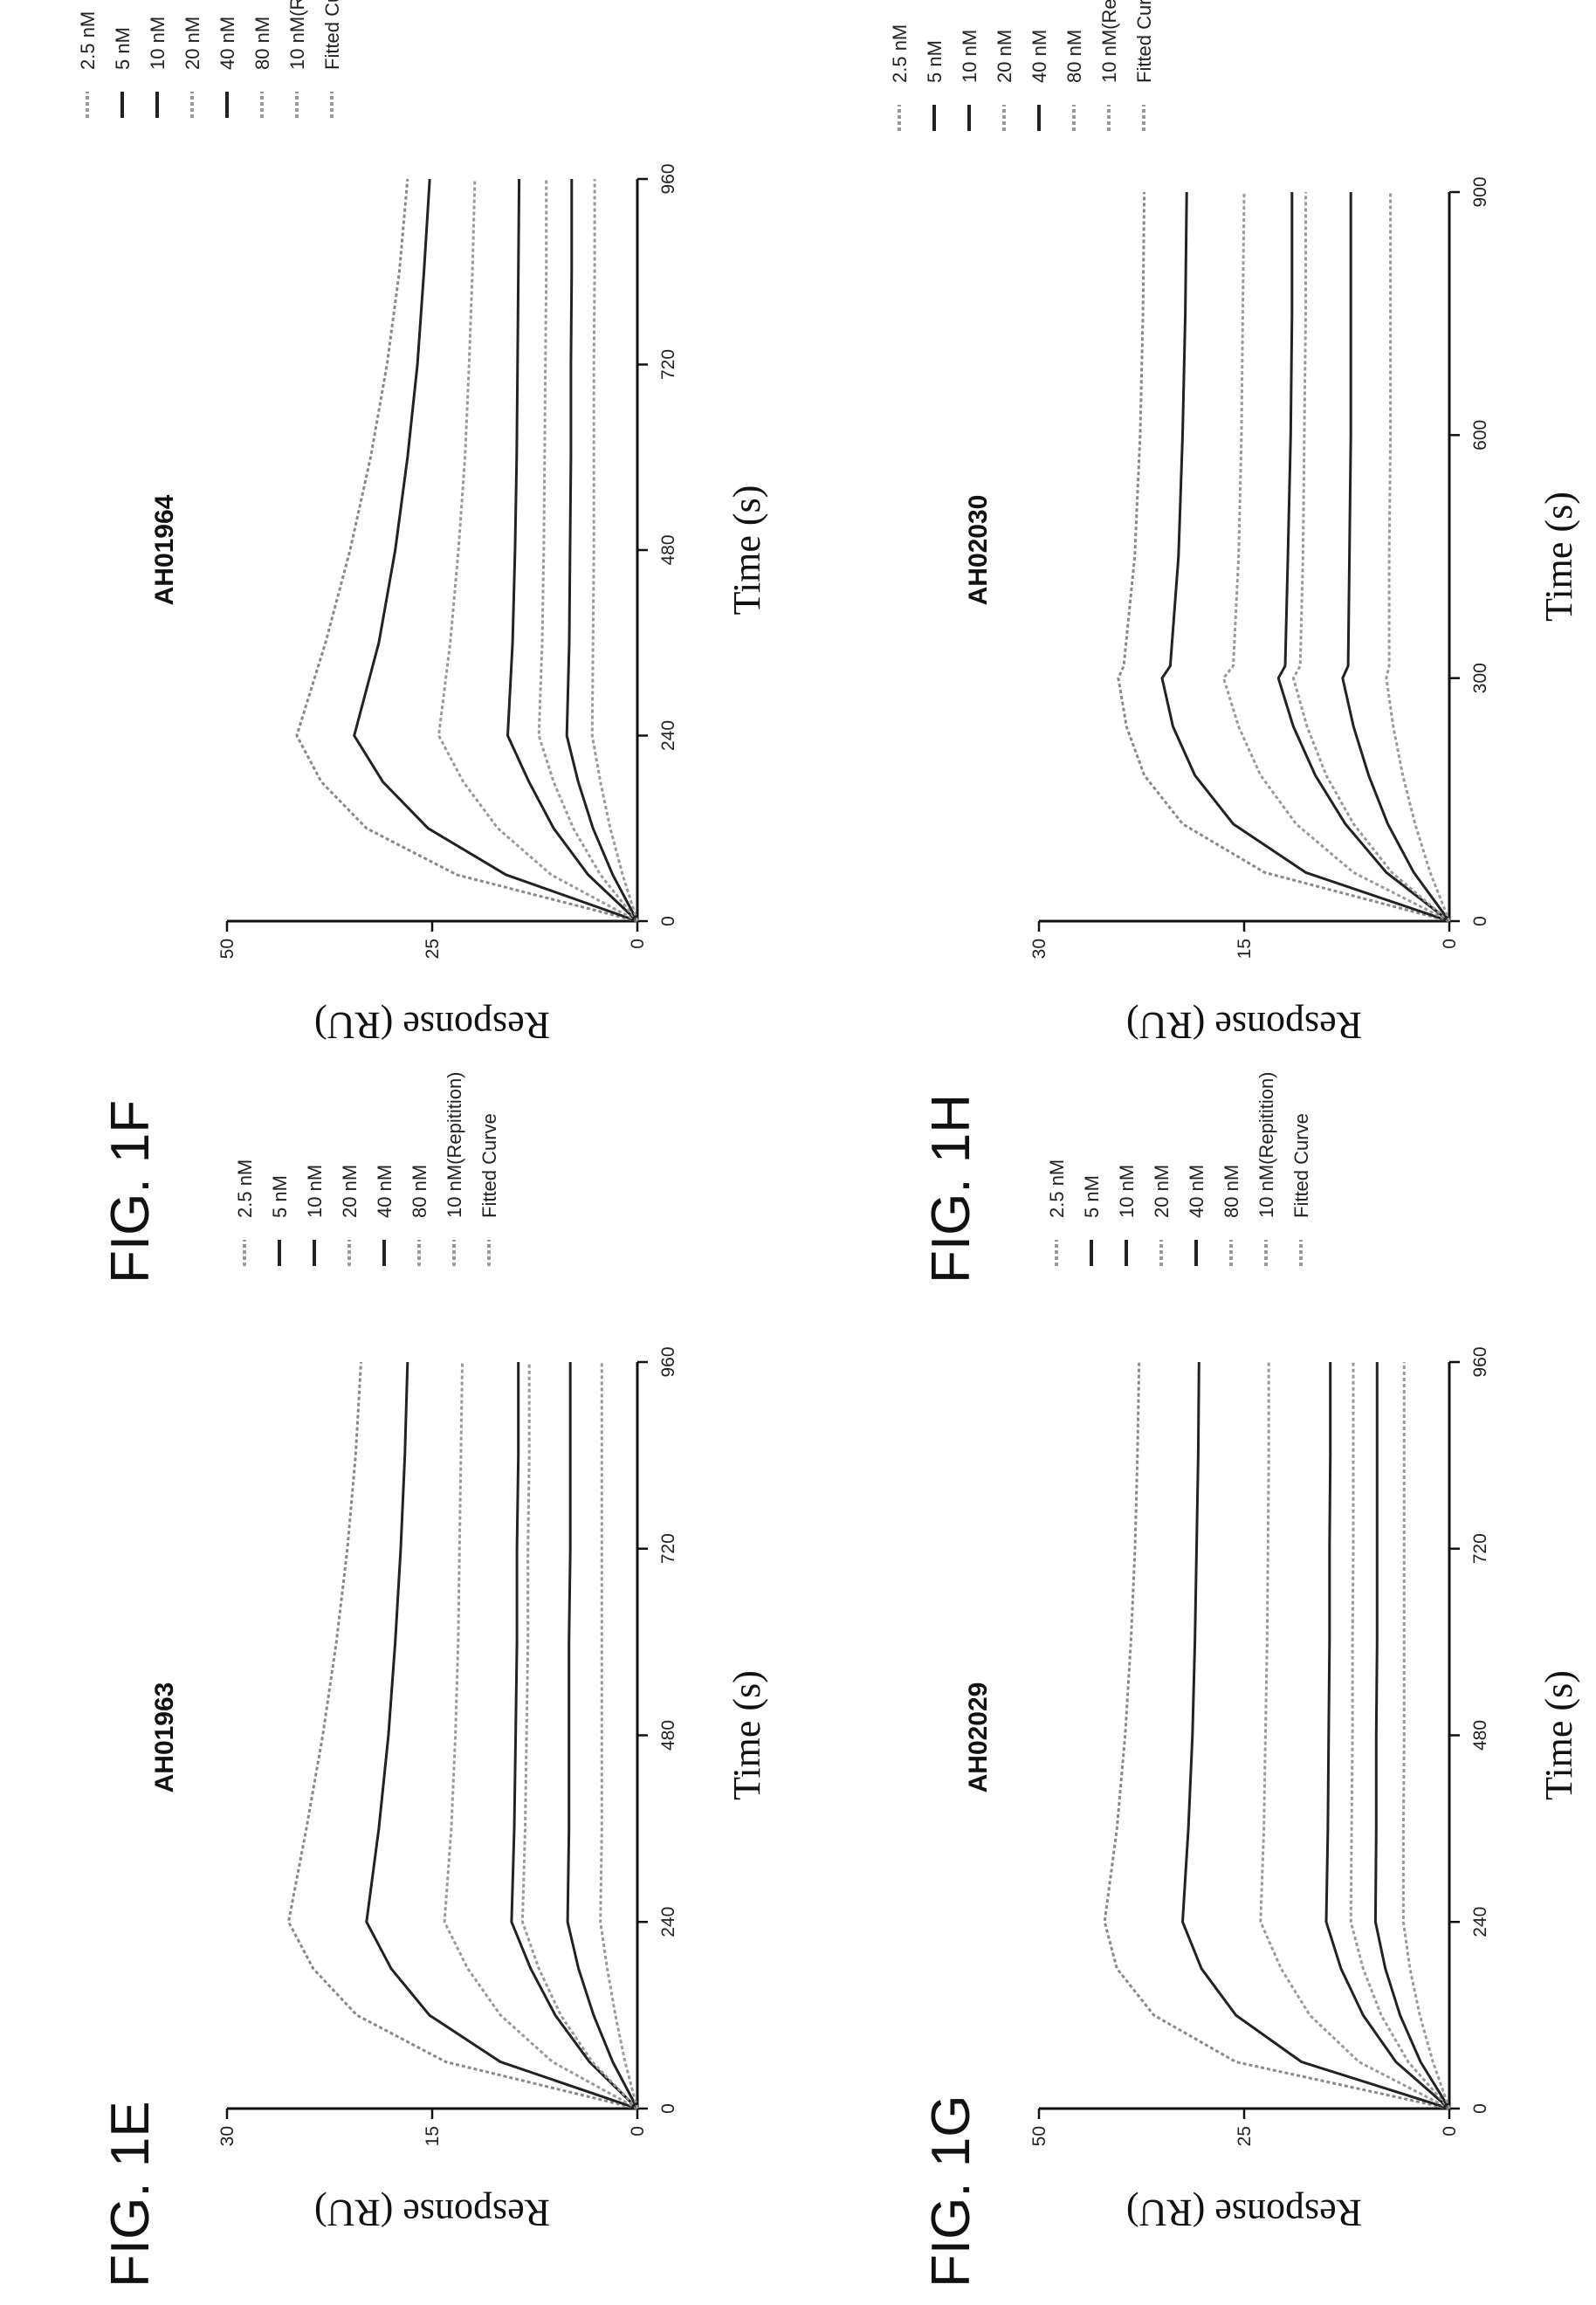  What do you see at coordinates (1245, 2136) in the screenshot?
I see `y-tick-label: 25` at bounding box center [1245, 2136].